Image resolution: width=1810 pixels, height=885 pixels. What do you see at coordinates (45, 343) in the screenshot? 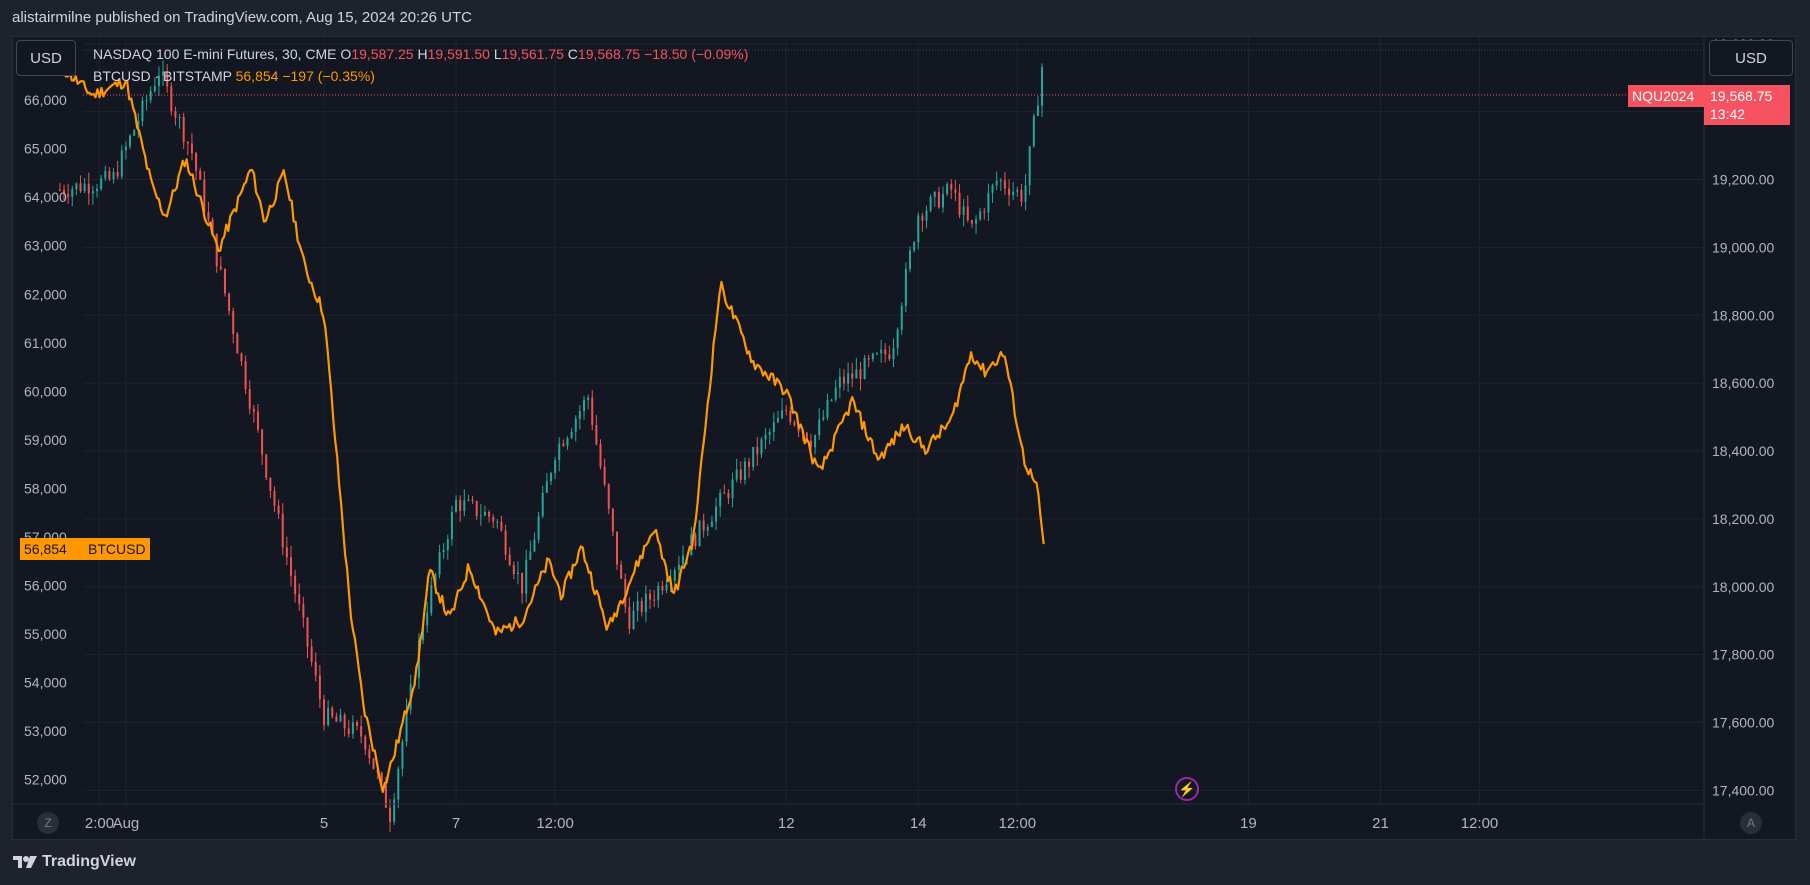
I see `left-tick-label: 61,000` at bounding box center [45, 343].